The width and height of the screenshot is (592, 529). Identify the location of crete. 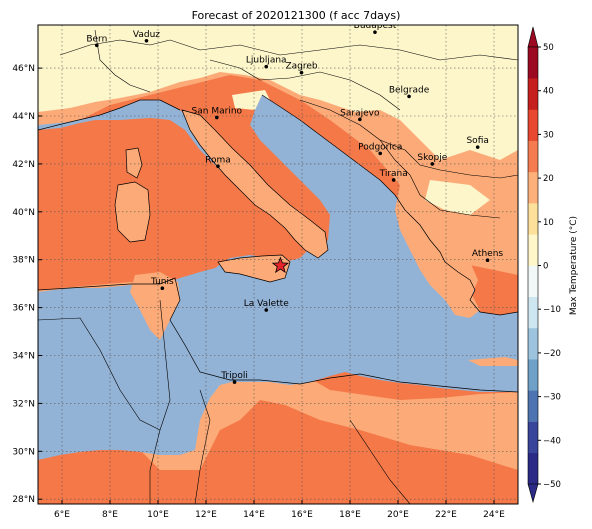
(493, 361).